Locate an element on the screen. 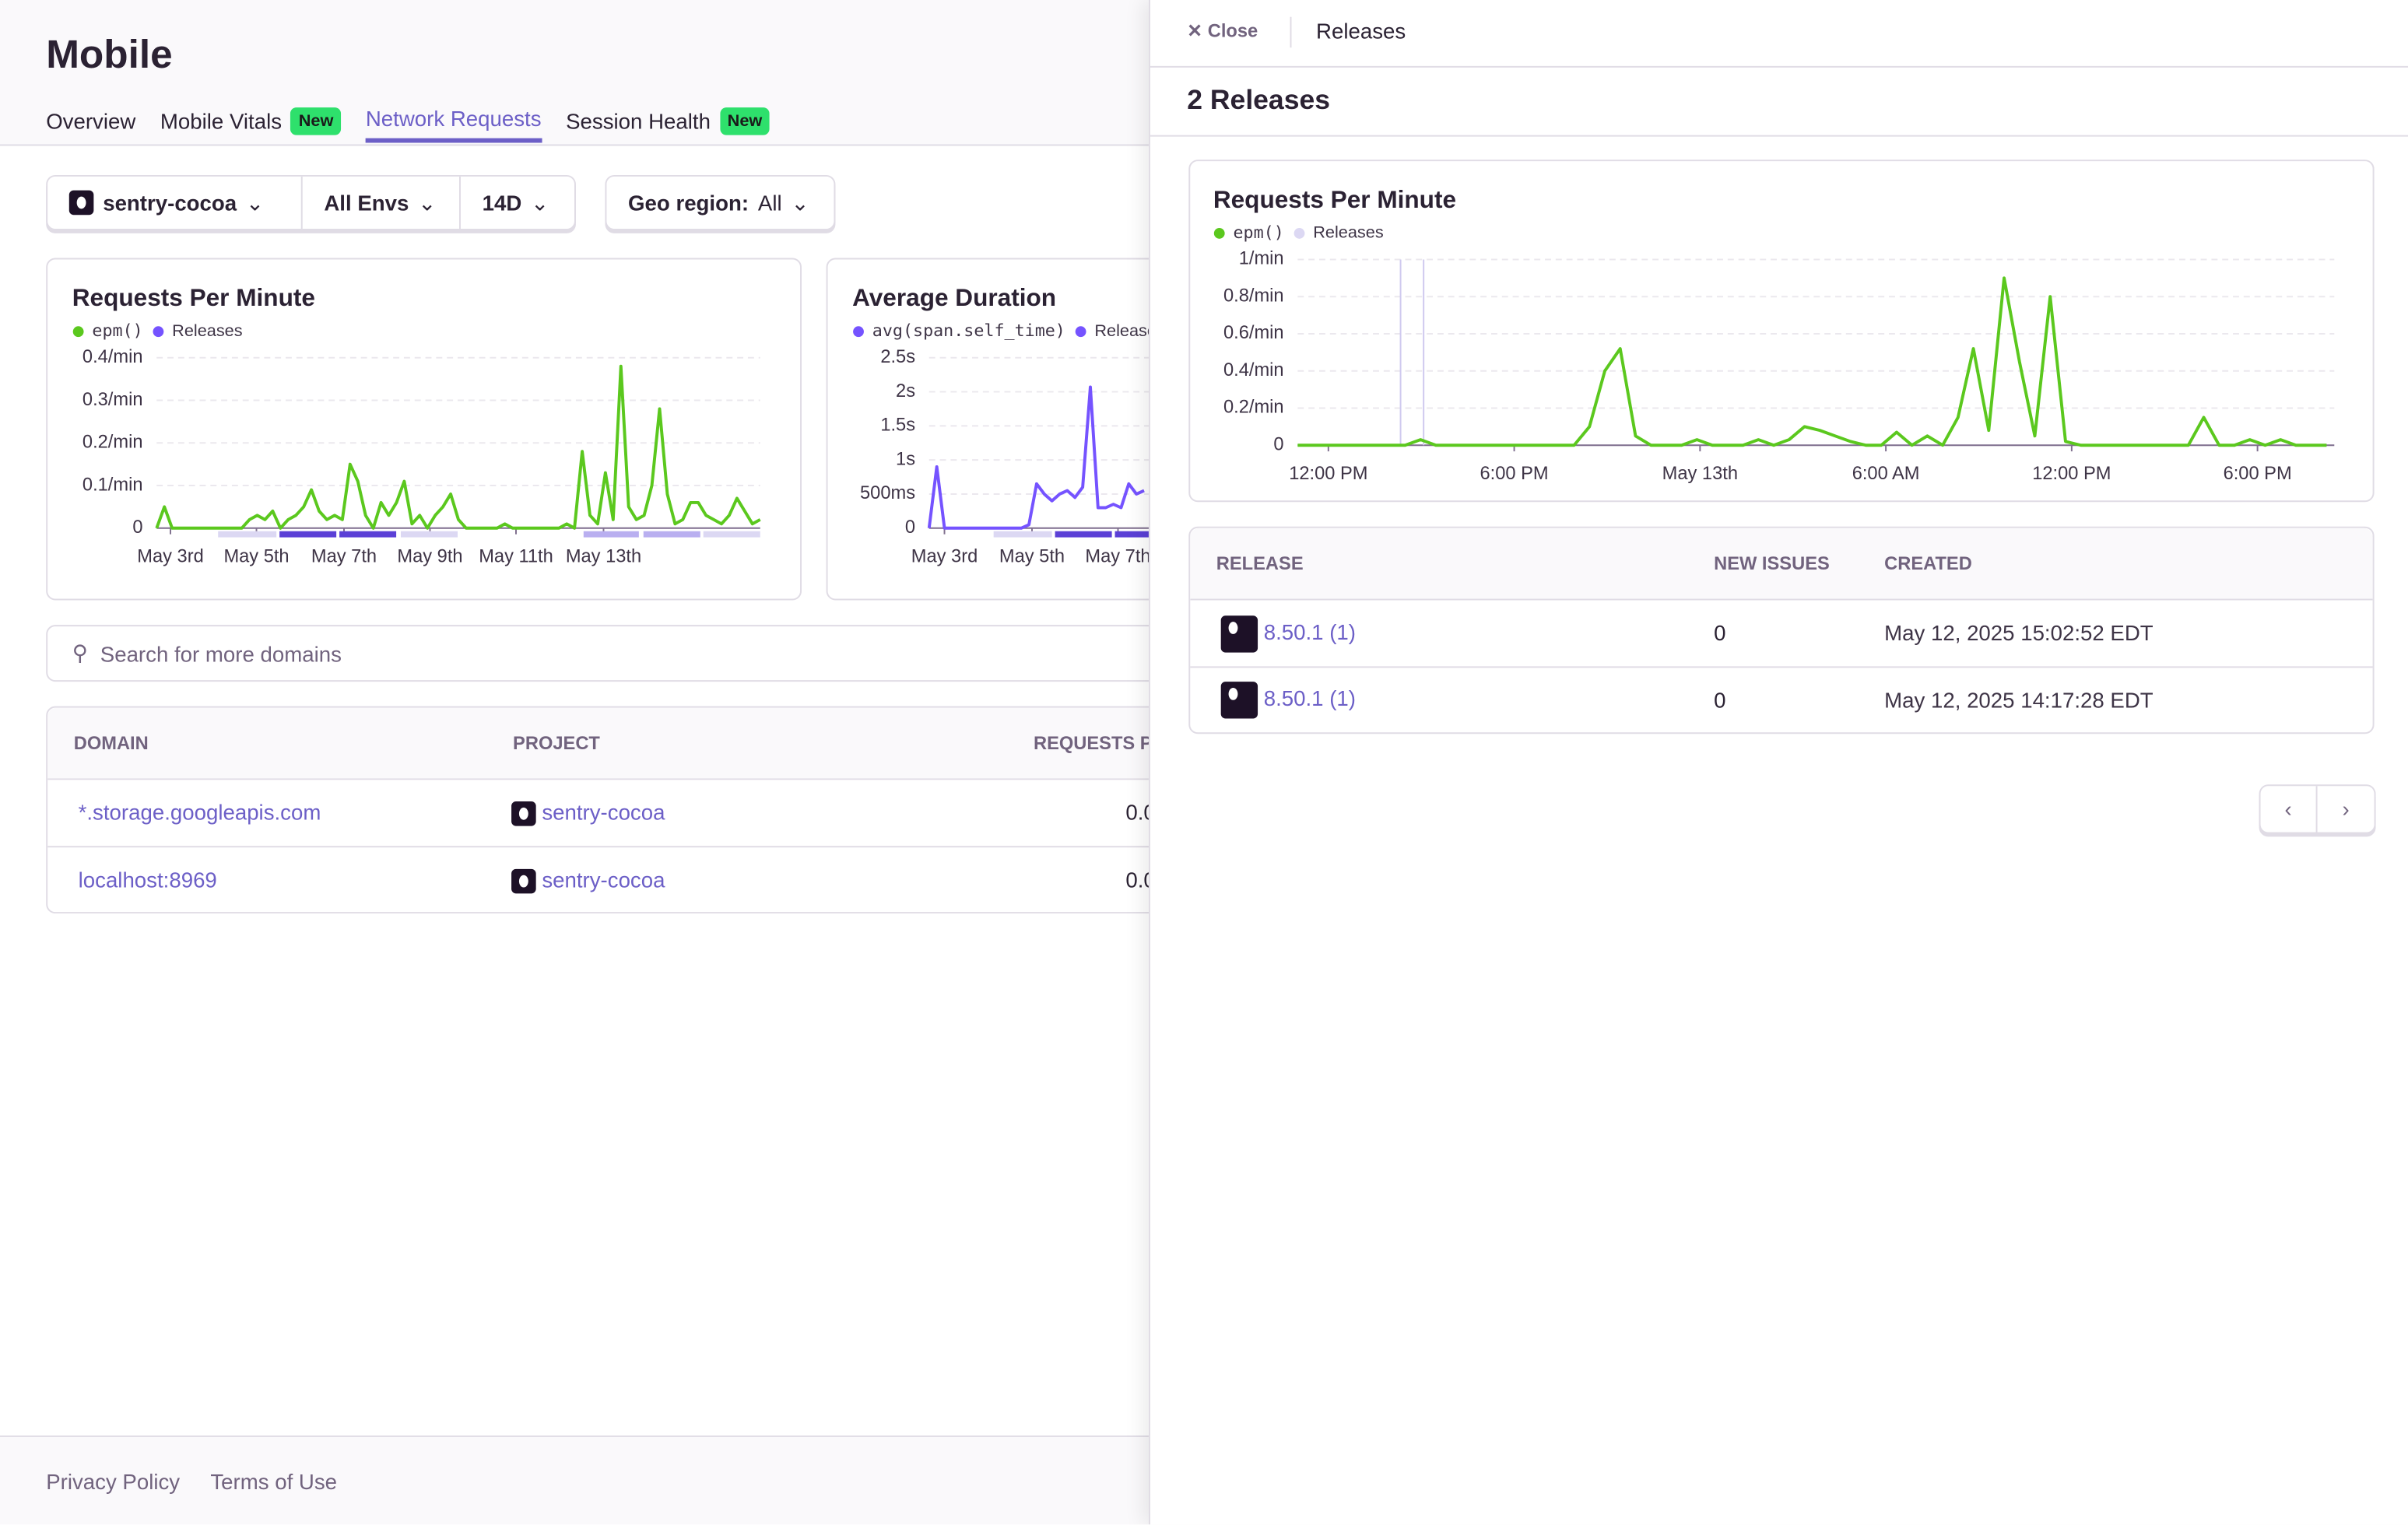 This screenshot has height=1525, width=2408. drawer-heading: 2 Releases is located at coordinates (1258, 99).